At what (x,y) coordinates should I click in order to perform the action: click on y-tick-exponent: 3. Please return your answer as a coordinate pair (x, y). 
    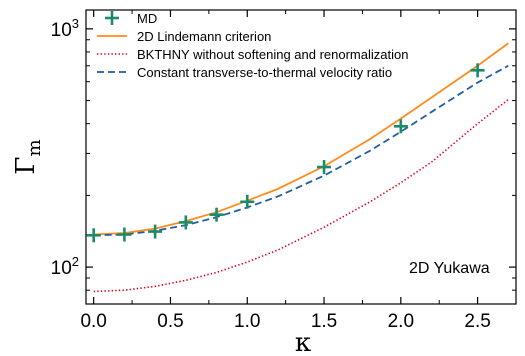
    Looking at the image, I should click on (75, 23).